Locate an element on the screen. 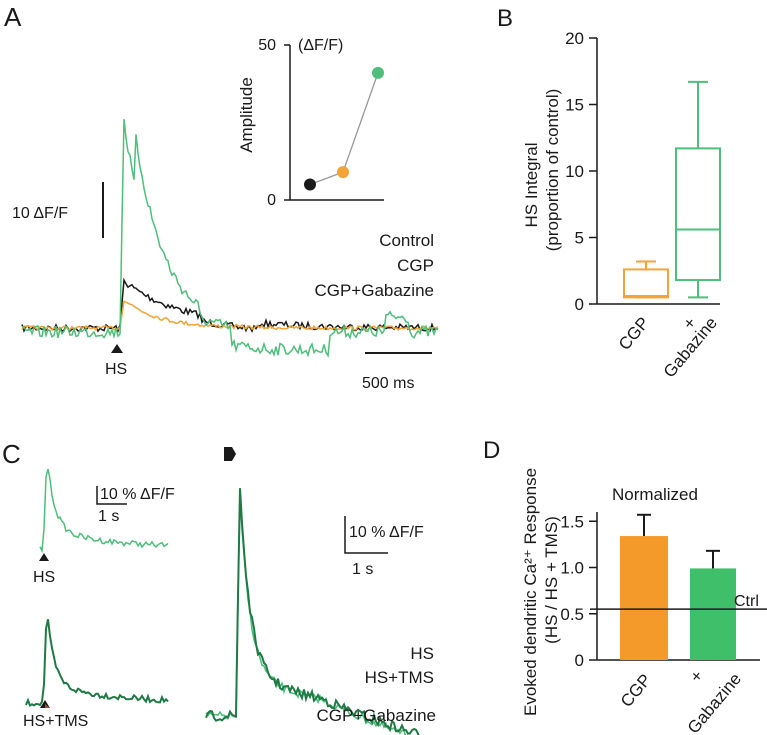 The height and width of the screenshot is (735, 767). c-condition-label: CGP+Gabazine is located at coordinates (376, 715).